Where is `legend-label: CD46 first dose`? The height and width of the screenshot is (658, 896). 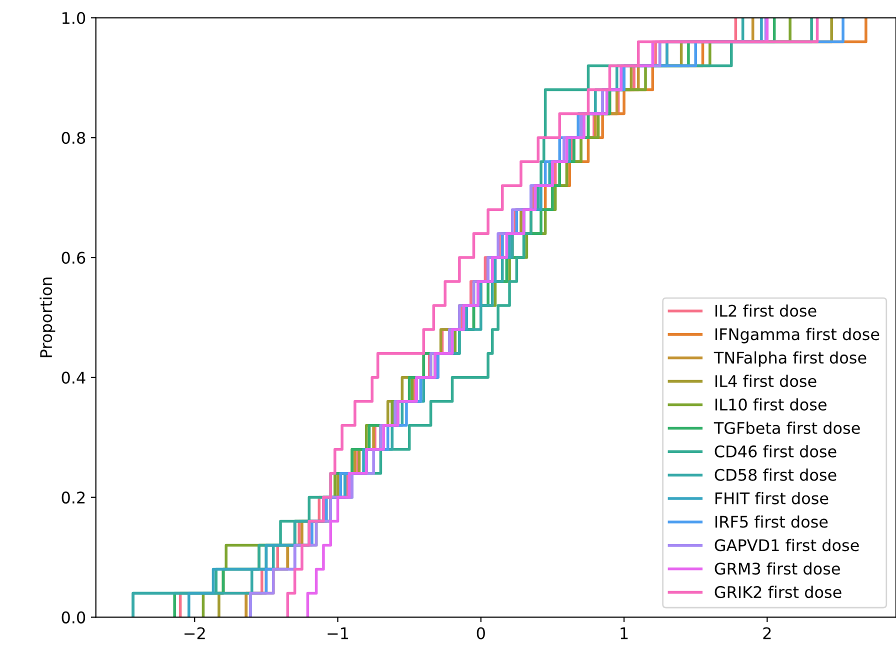
legend-label: CD46 first dose is located at coordinates (775, 451).